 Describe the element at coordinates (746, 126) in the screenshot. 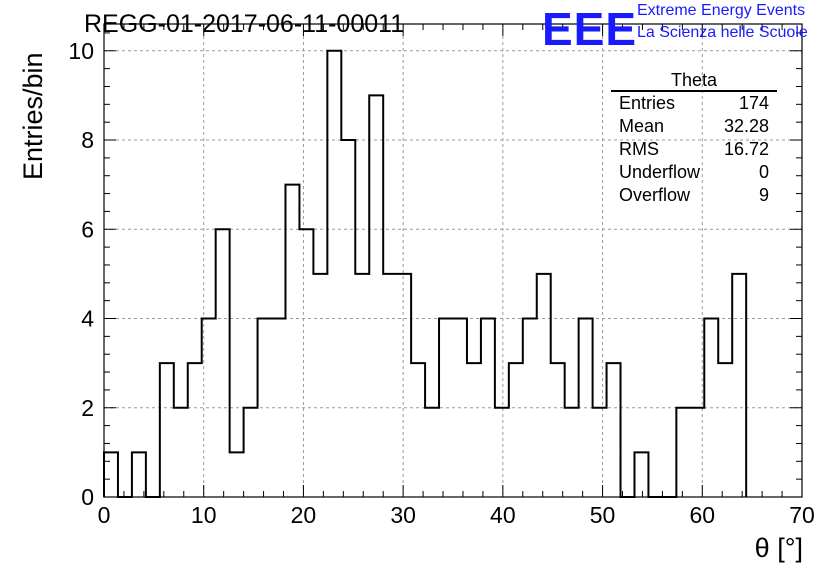

I see `stats-value: 32.28` at that location.